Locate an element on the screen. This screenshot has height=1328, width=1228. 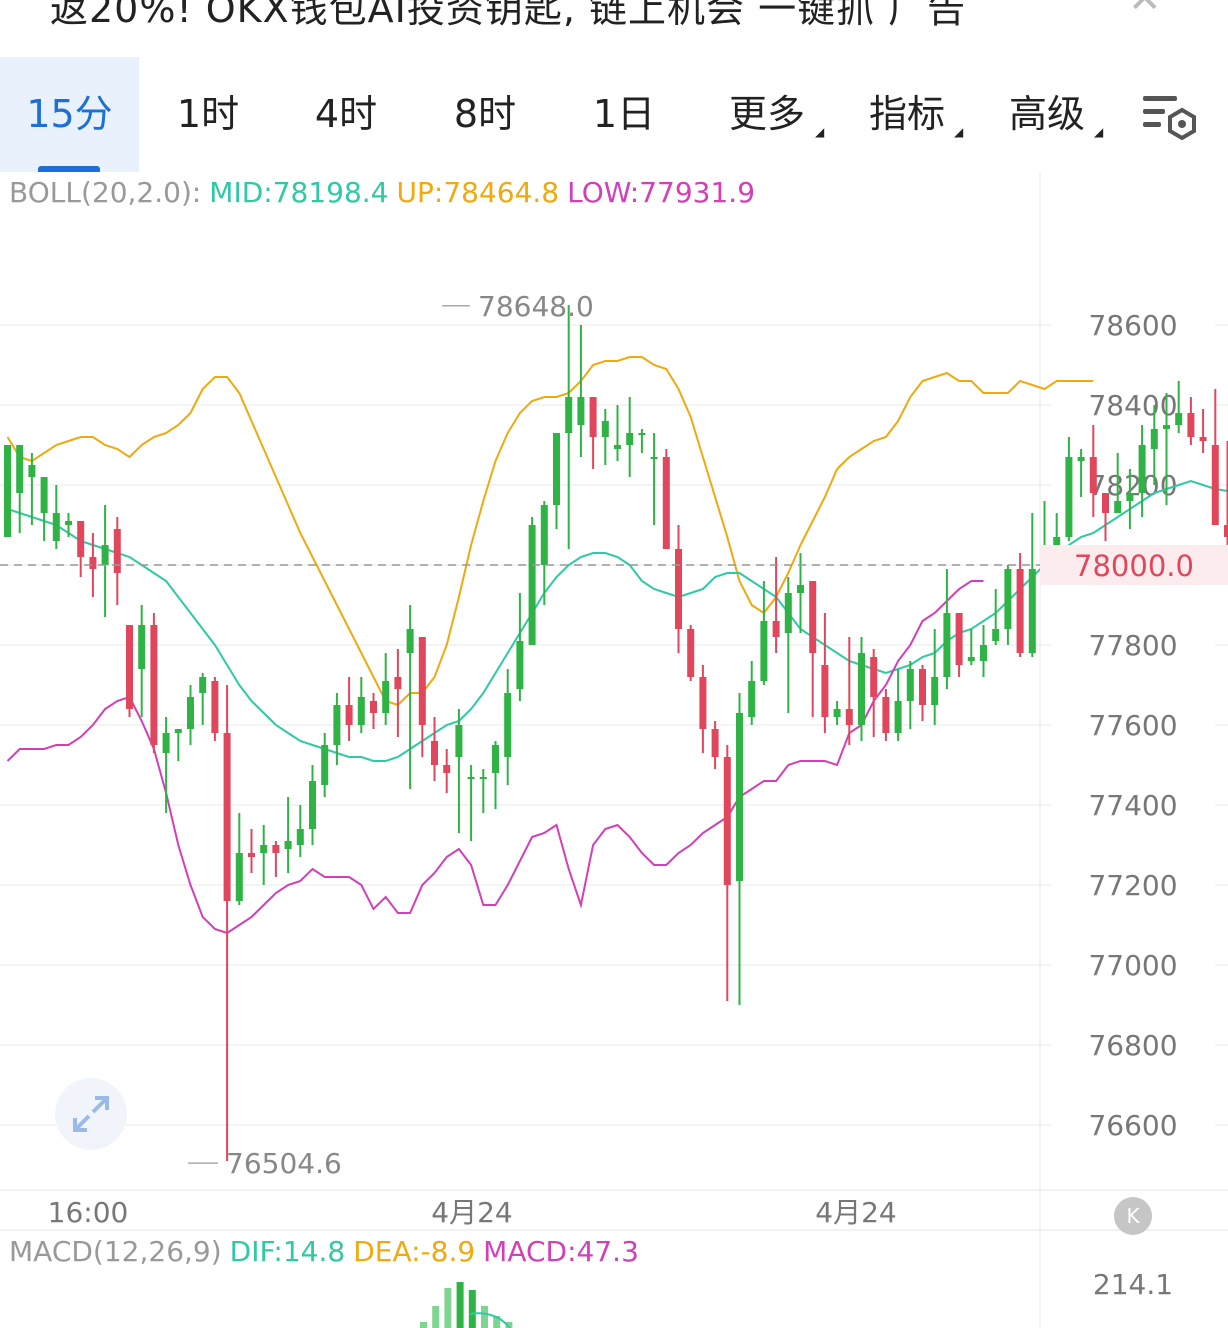
ad-banner-text: 返20%! OKX钱包AI投资钥匙, 链上机会 一键抓 广告 is located at coordinates (508, 13).